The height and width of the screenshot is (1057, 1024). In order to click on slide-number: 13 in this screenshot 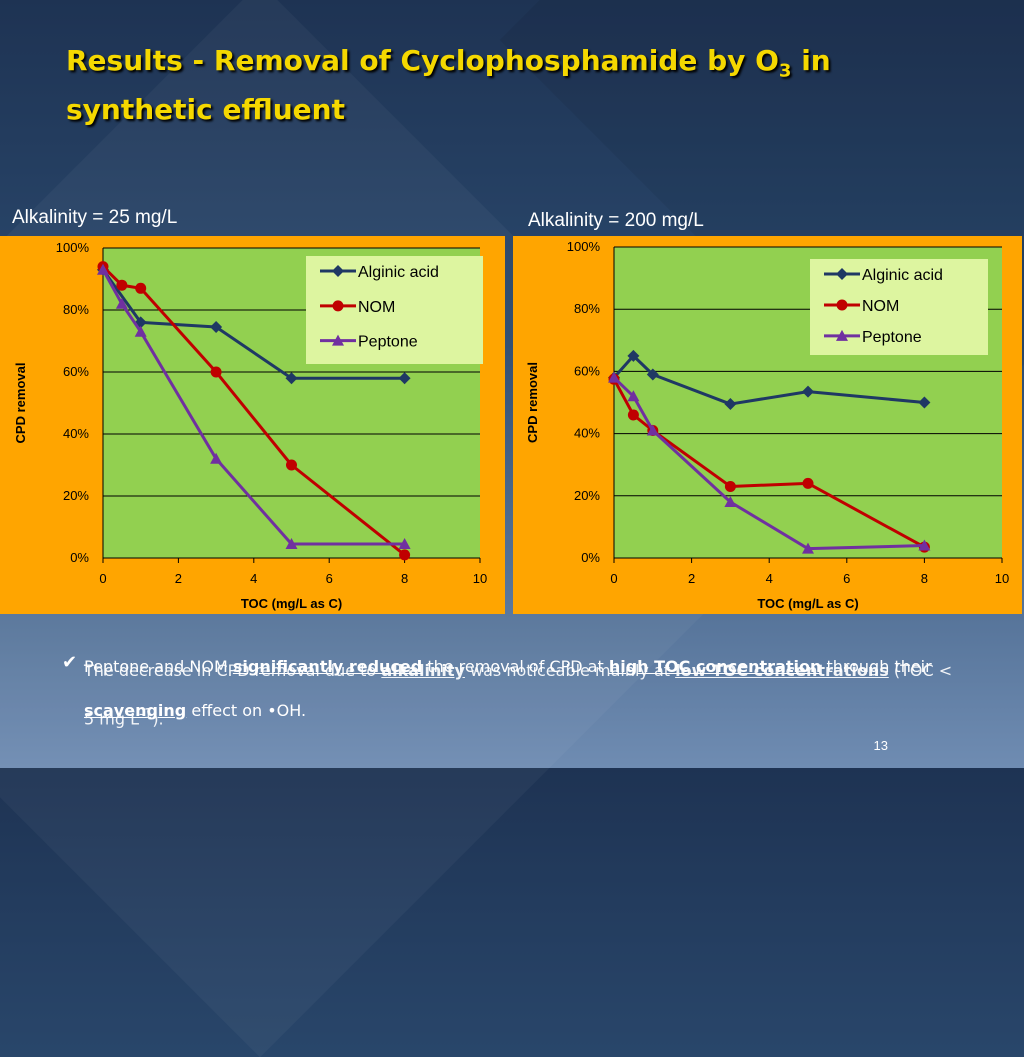, I will do `click(880, 745)`.